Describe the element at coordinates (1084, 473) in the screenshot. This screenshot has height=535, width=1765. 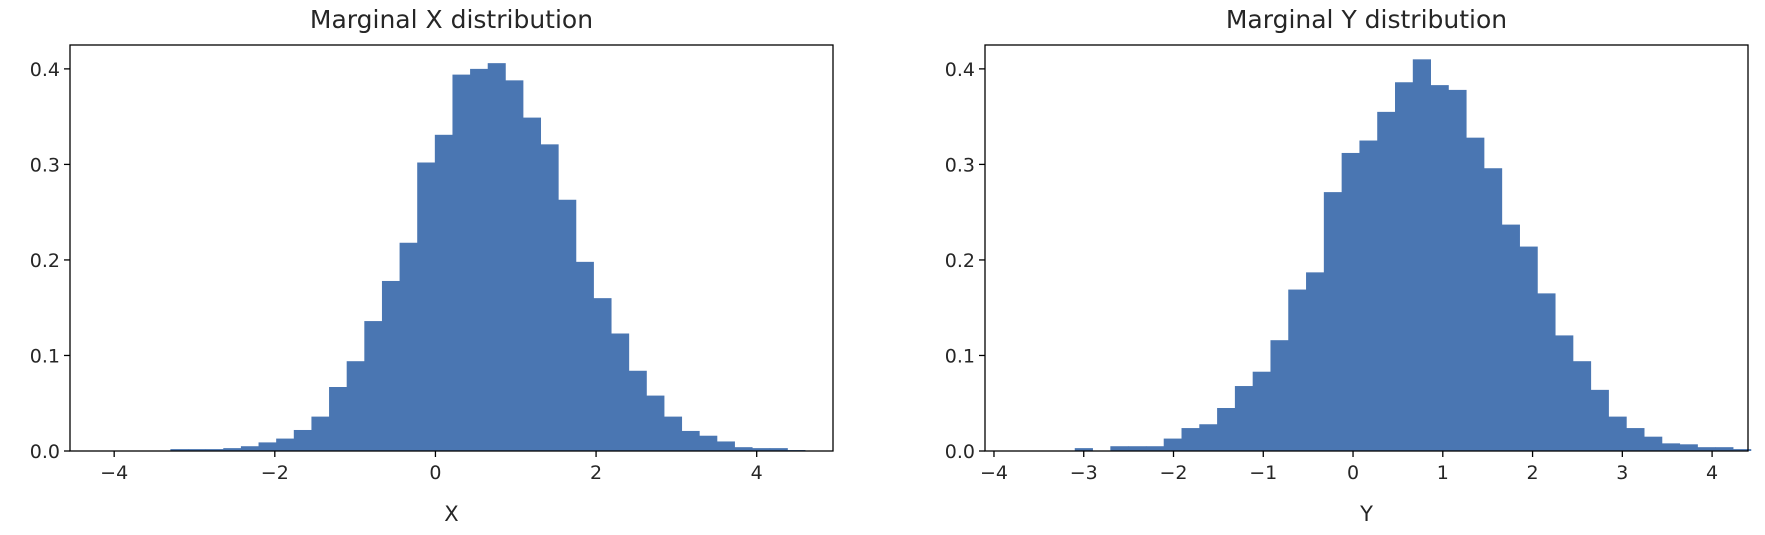
I see `x-tick-label: −3` at that location.